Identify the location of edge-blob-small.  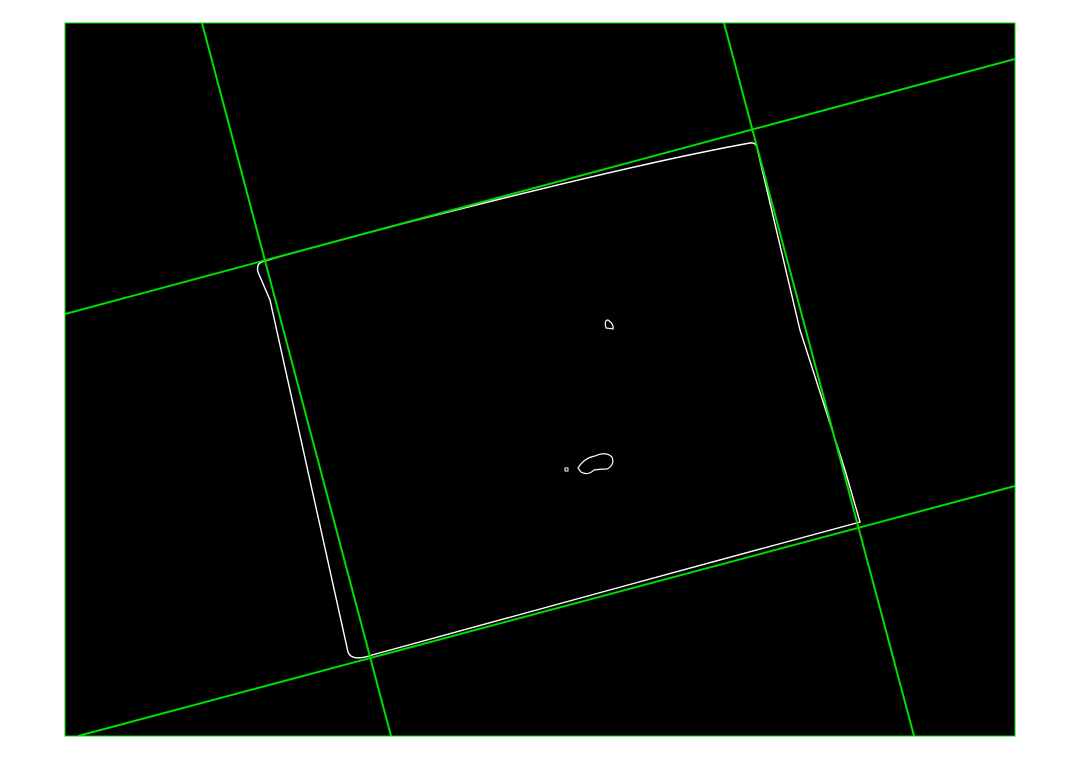
(609, 324).